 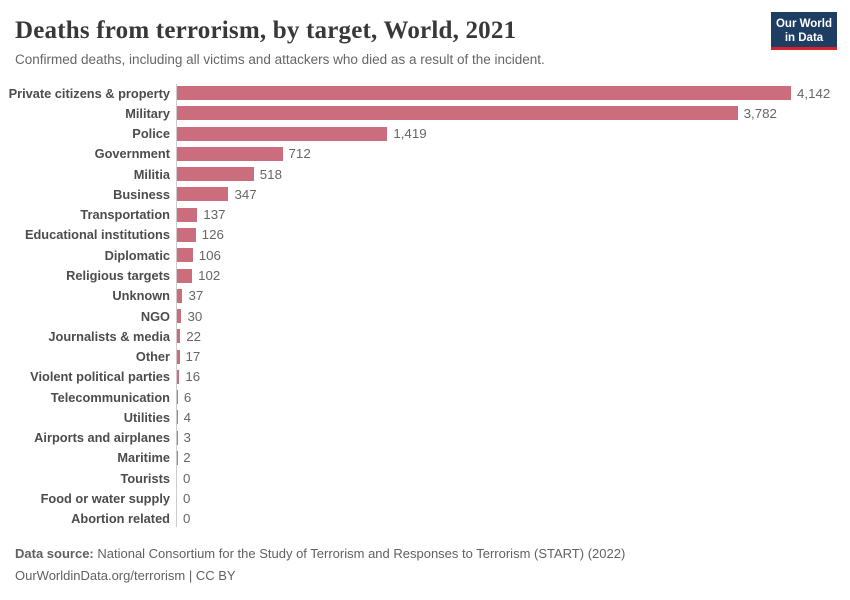 What do you see at coordinates (245, 194) in the screenshot?
I see `value-label: 347` at bounding box center [245, 194].